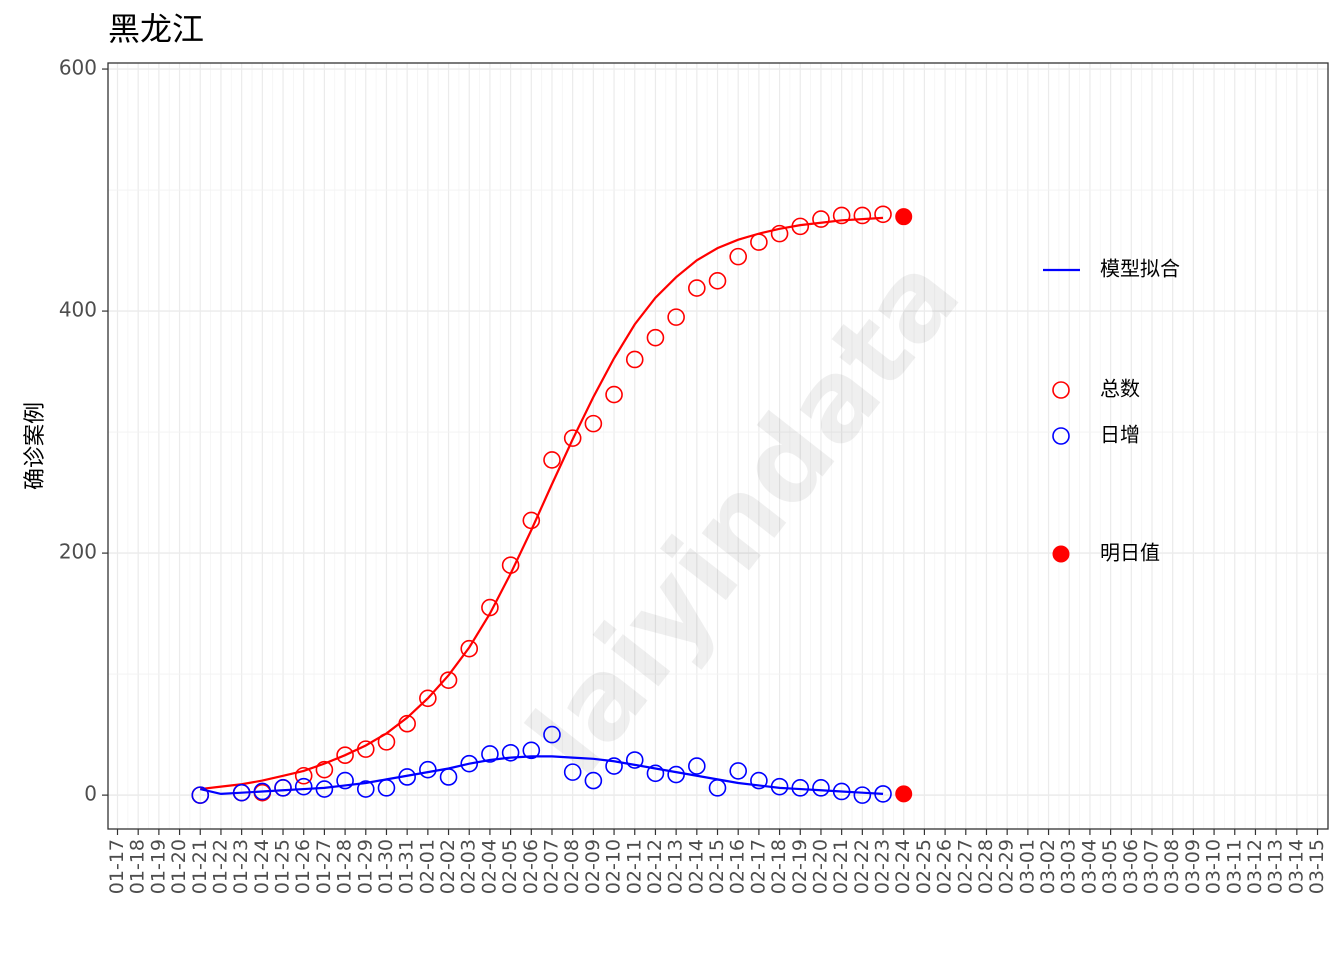 The height and width of the screenshot is (960, 1344). What do you see at coordinates (1214, 866) in the screenshot?
I see `x-tick-label: 03-10` at bounding box center [1214, 866].